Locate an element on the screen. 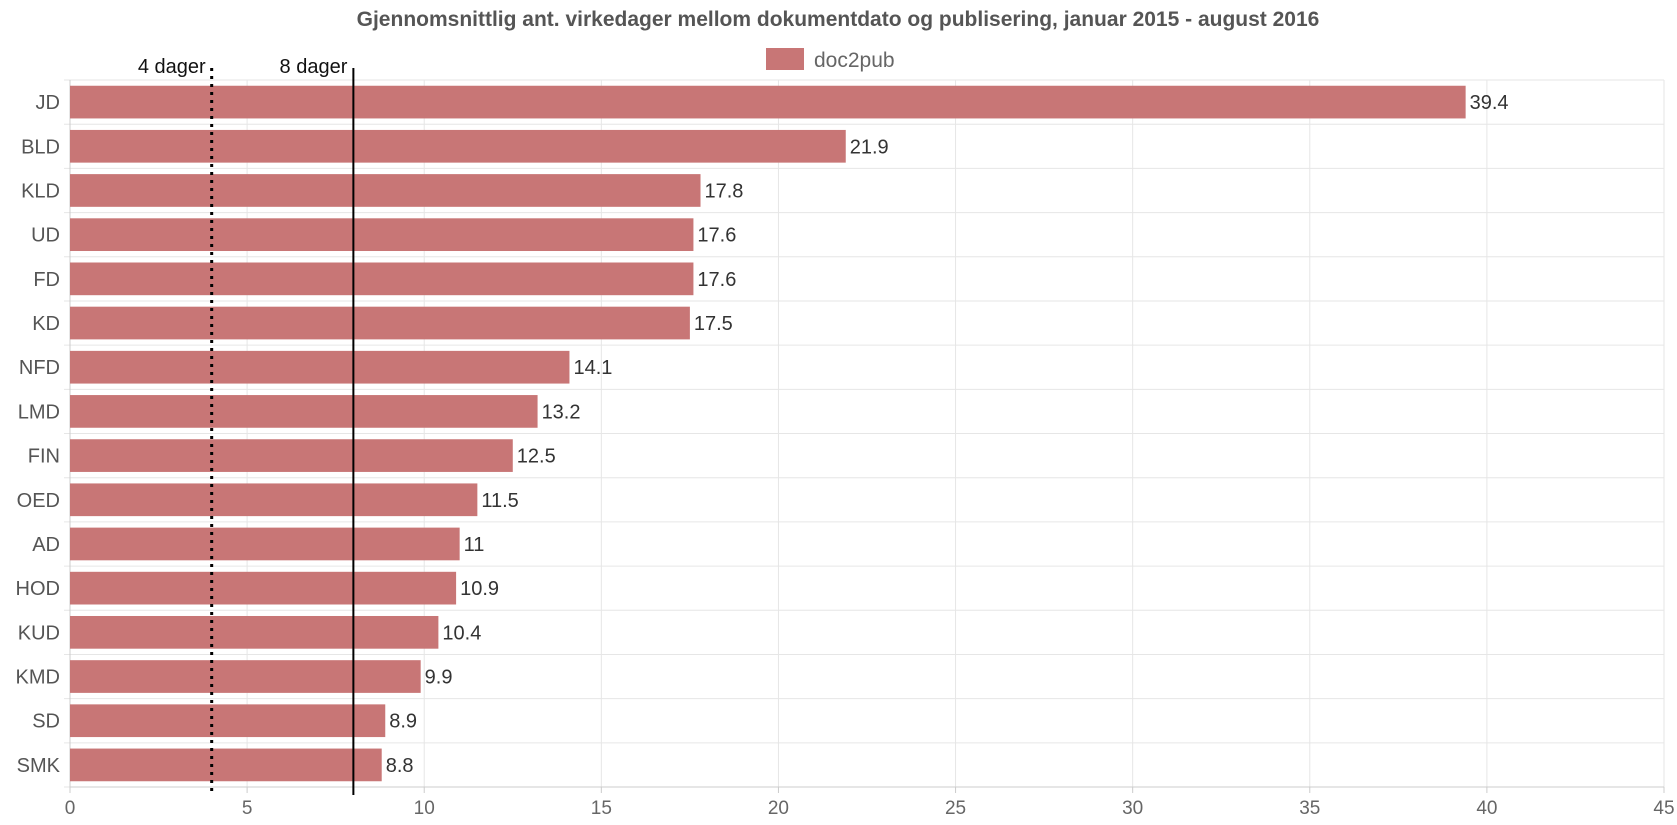 The image size is (1677, 825). category-label-ad: AD is located at coordinates (46, 545).